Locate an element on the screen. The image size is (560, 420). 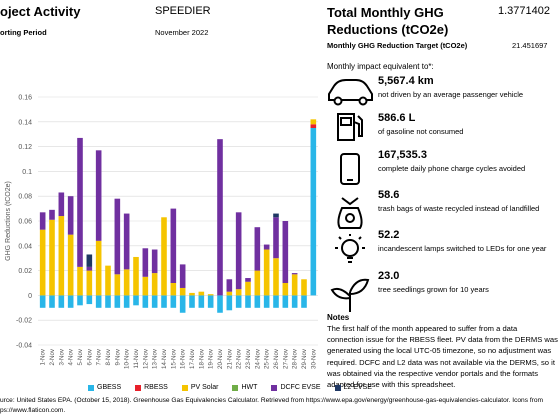
x-tick-label: 27-Nov is located at coordinates (285, 358).